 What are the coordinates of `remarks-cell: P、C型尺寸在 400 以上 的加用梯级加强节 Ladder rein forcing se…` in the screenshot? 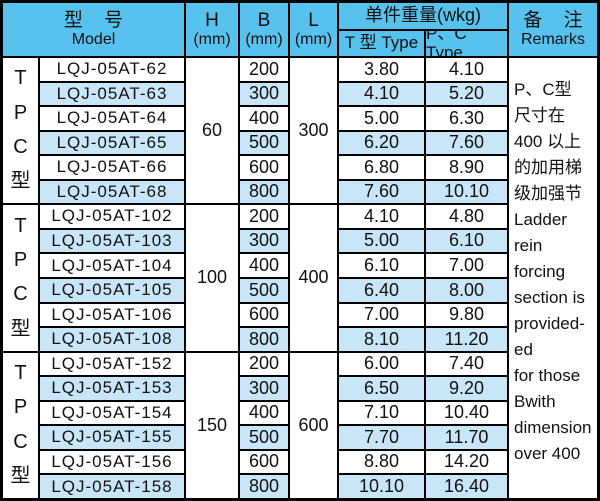 It's located at (553, 278).